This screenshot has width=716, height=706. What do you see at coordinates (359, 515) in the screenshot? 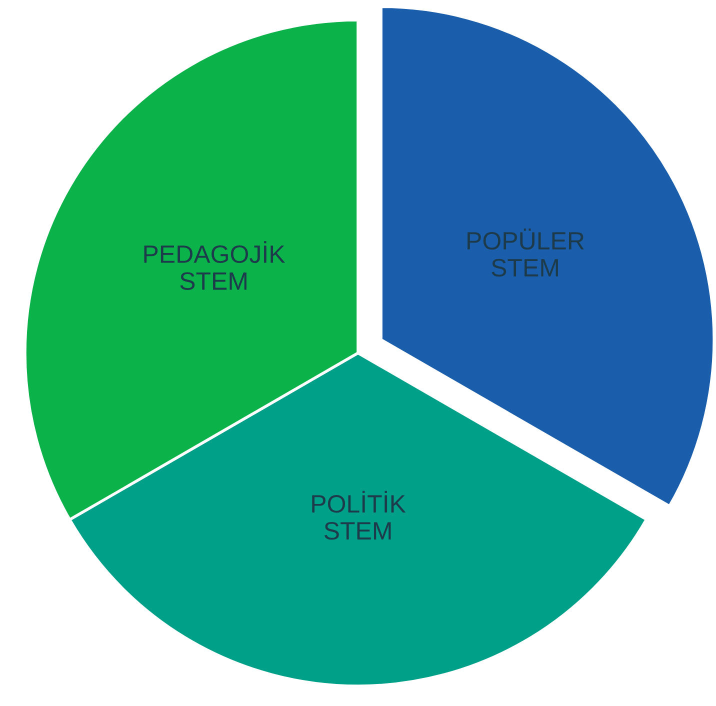
I see `slice-label: POLİTİK STEM` at bounding box center [359, 515].